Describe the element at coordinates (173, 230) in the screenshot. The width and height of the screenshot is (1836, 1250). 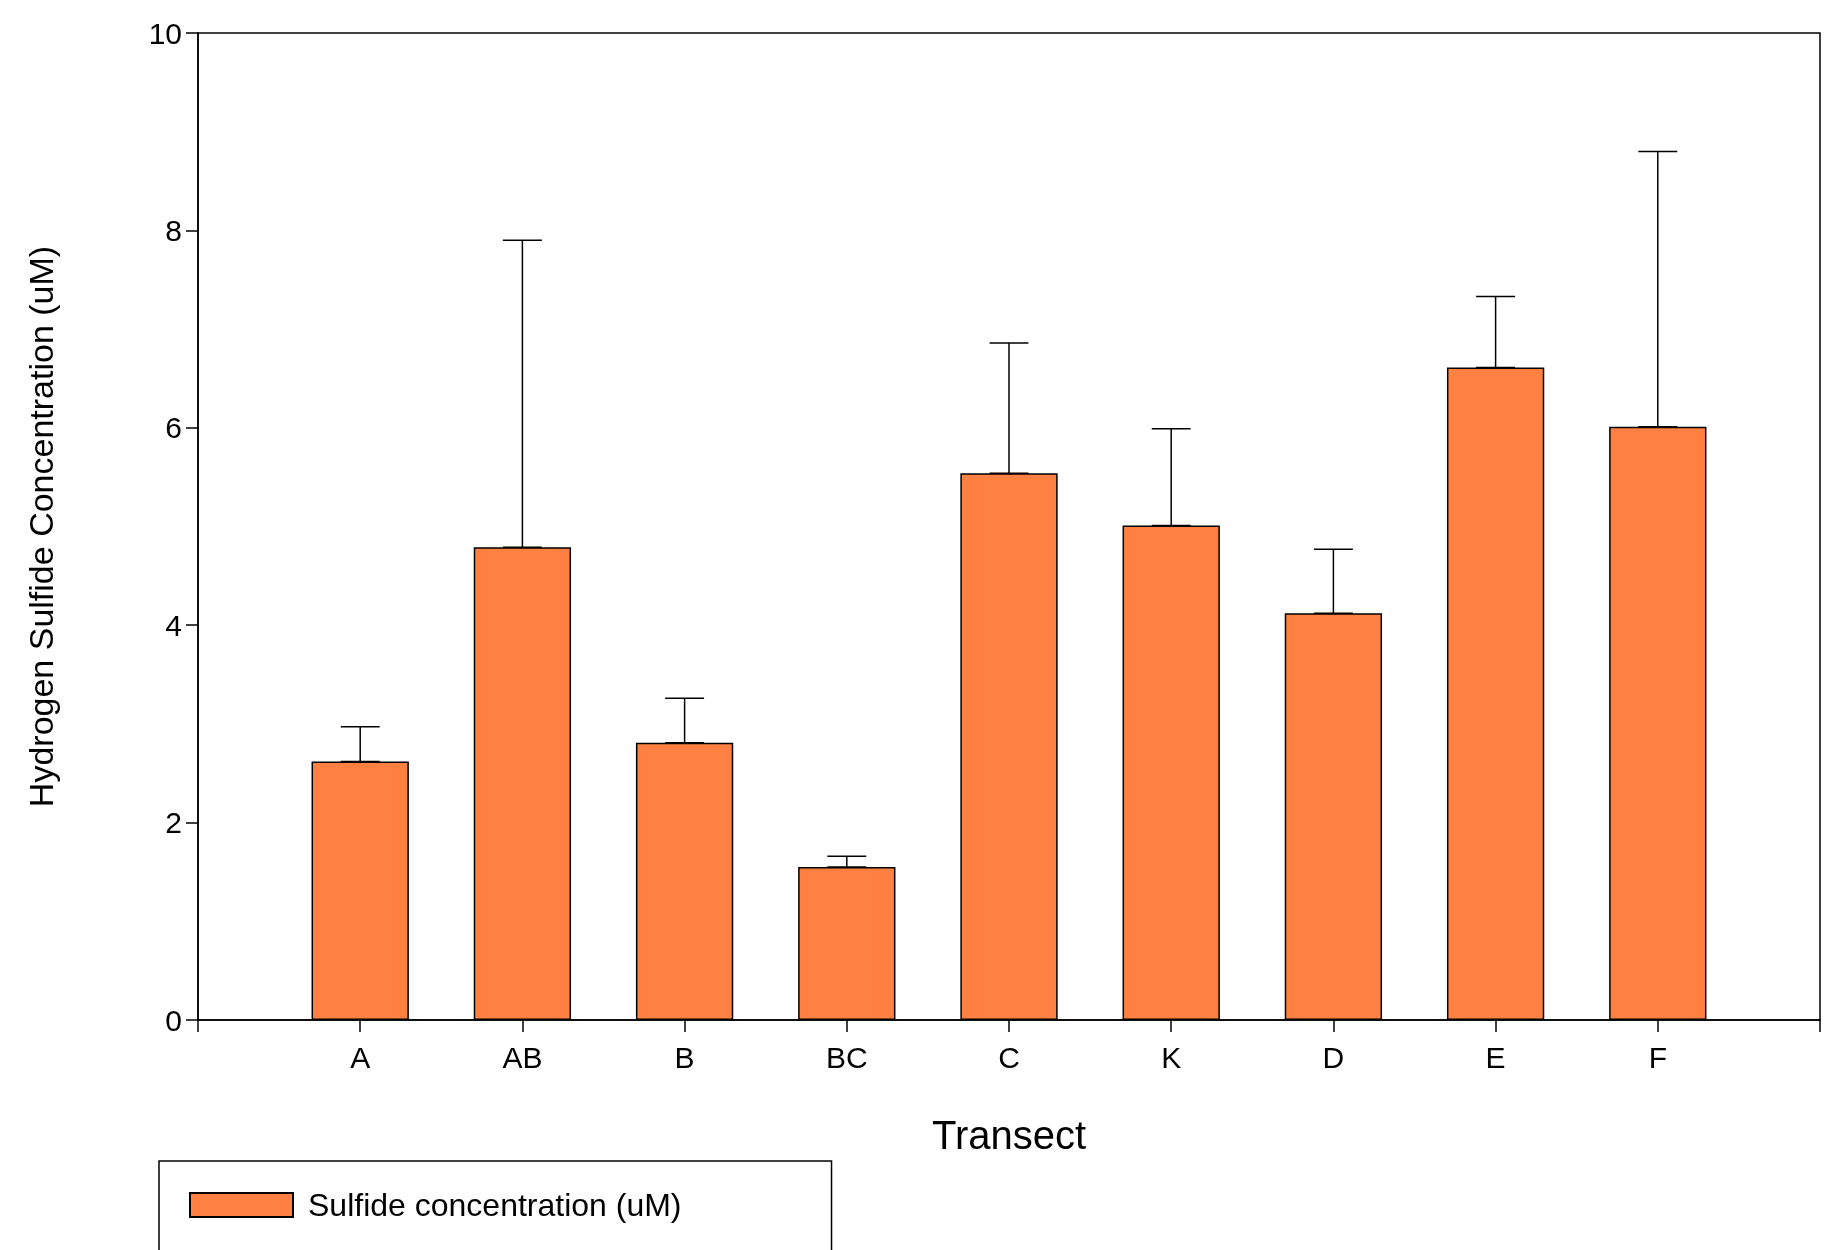
I see `y-tick-label: 8` at that location.